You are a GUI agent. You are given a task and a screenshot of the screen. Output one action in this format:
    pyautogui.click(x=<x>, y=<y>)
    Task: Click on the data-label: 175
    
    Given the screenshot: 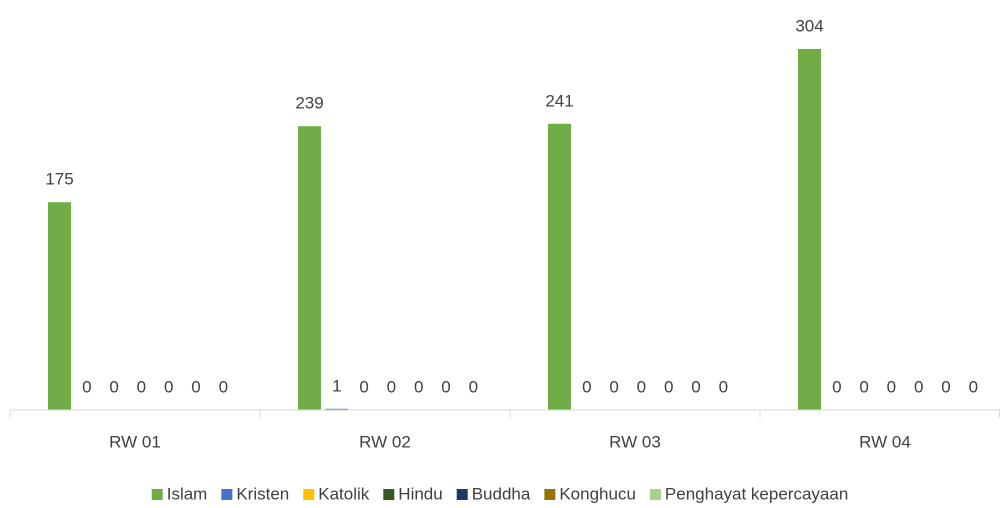 What is the action you would take?
    pyautogui.click(x=59, y=179)
    